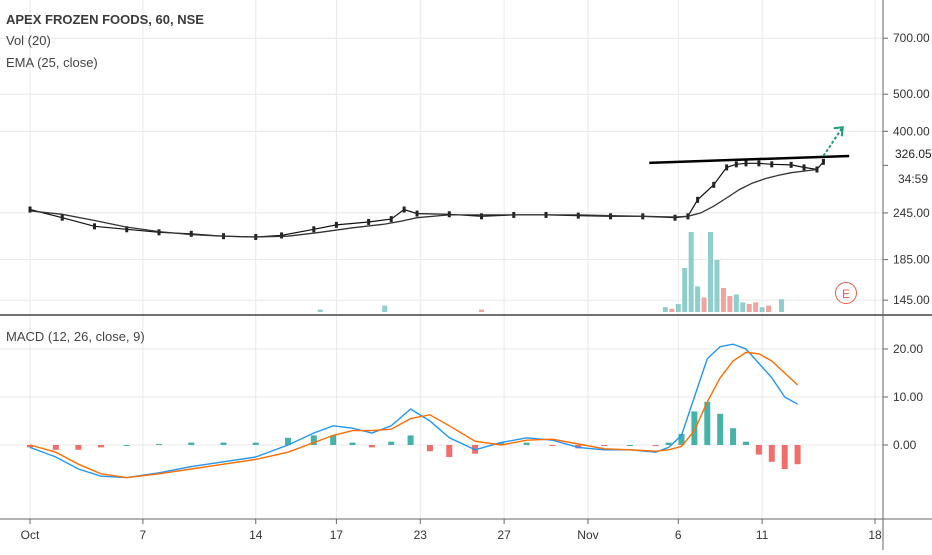 Image resolution: width=932 pixels, height=555 pixels. What do you see at coordinates (337, 535) in the screenshot?
I see `time-tick-label: 17` at bounding box center [337, 535].